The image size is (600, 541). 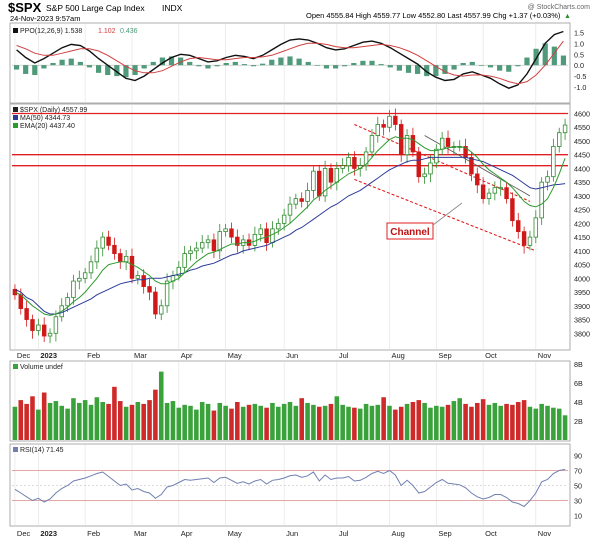 I want to click on ppo-signal-line, so click(x=290, y=62).